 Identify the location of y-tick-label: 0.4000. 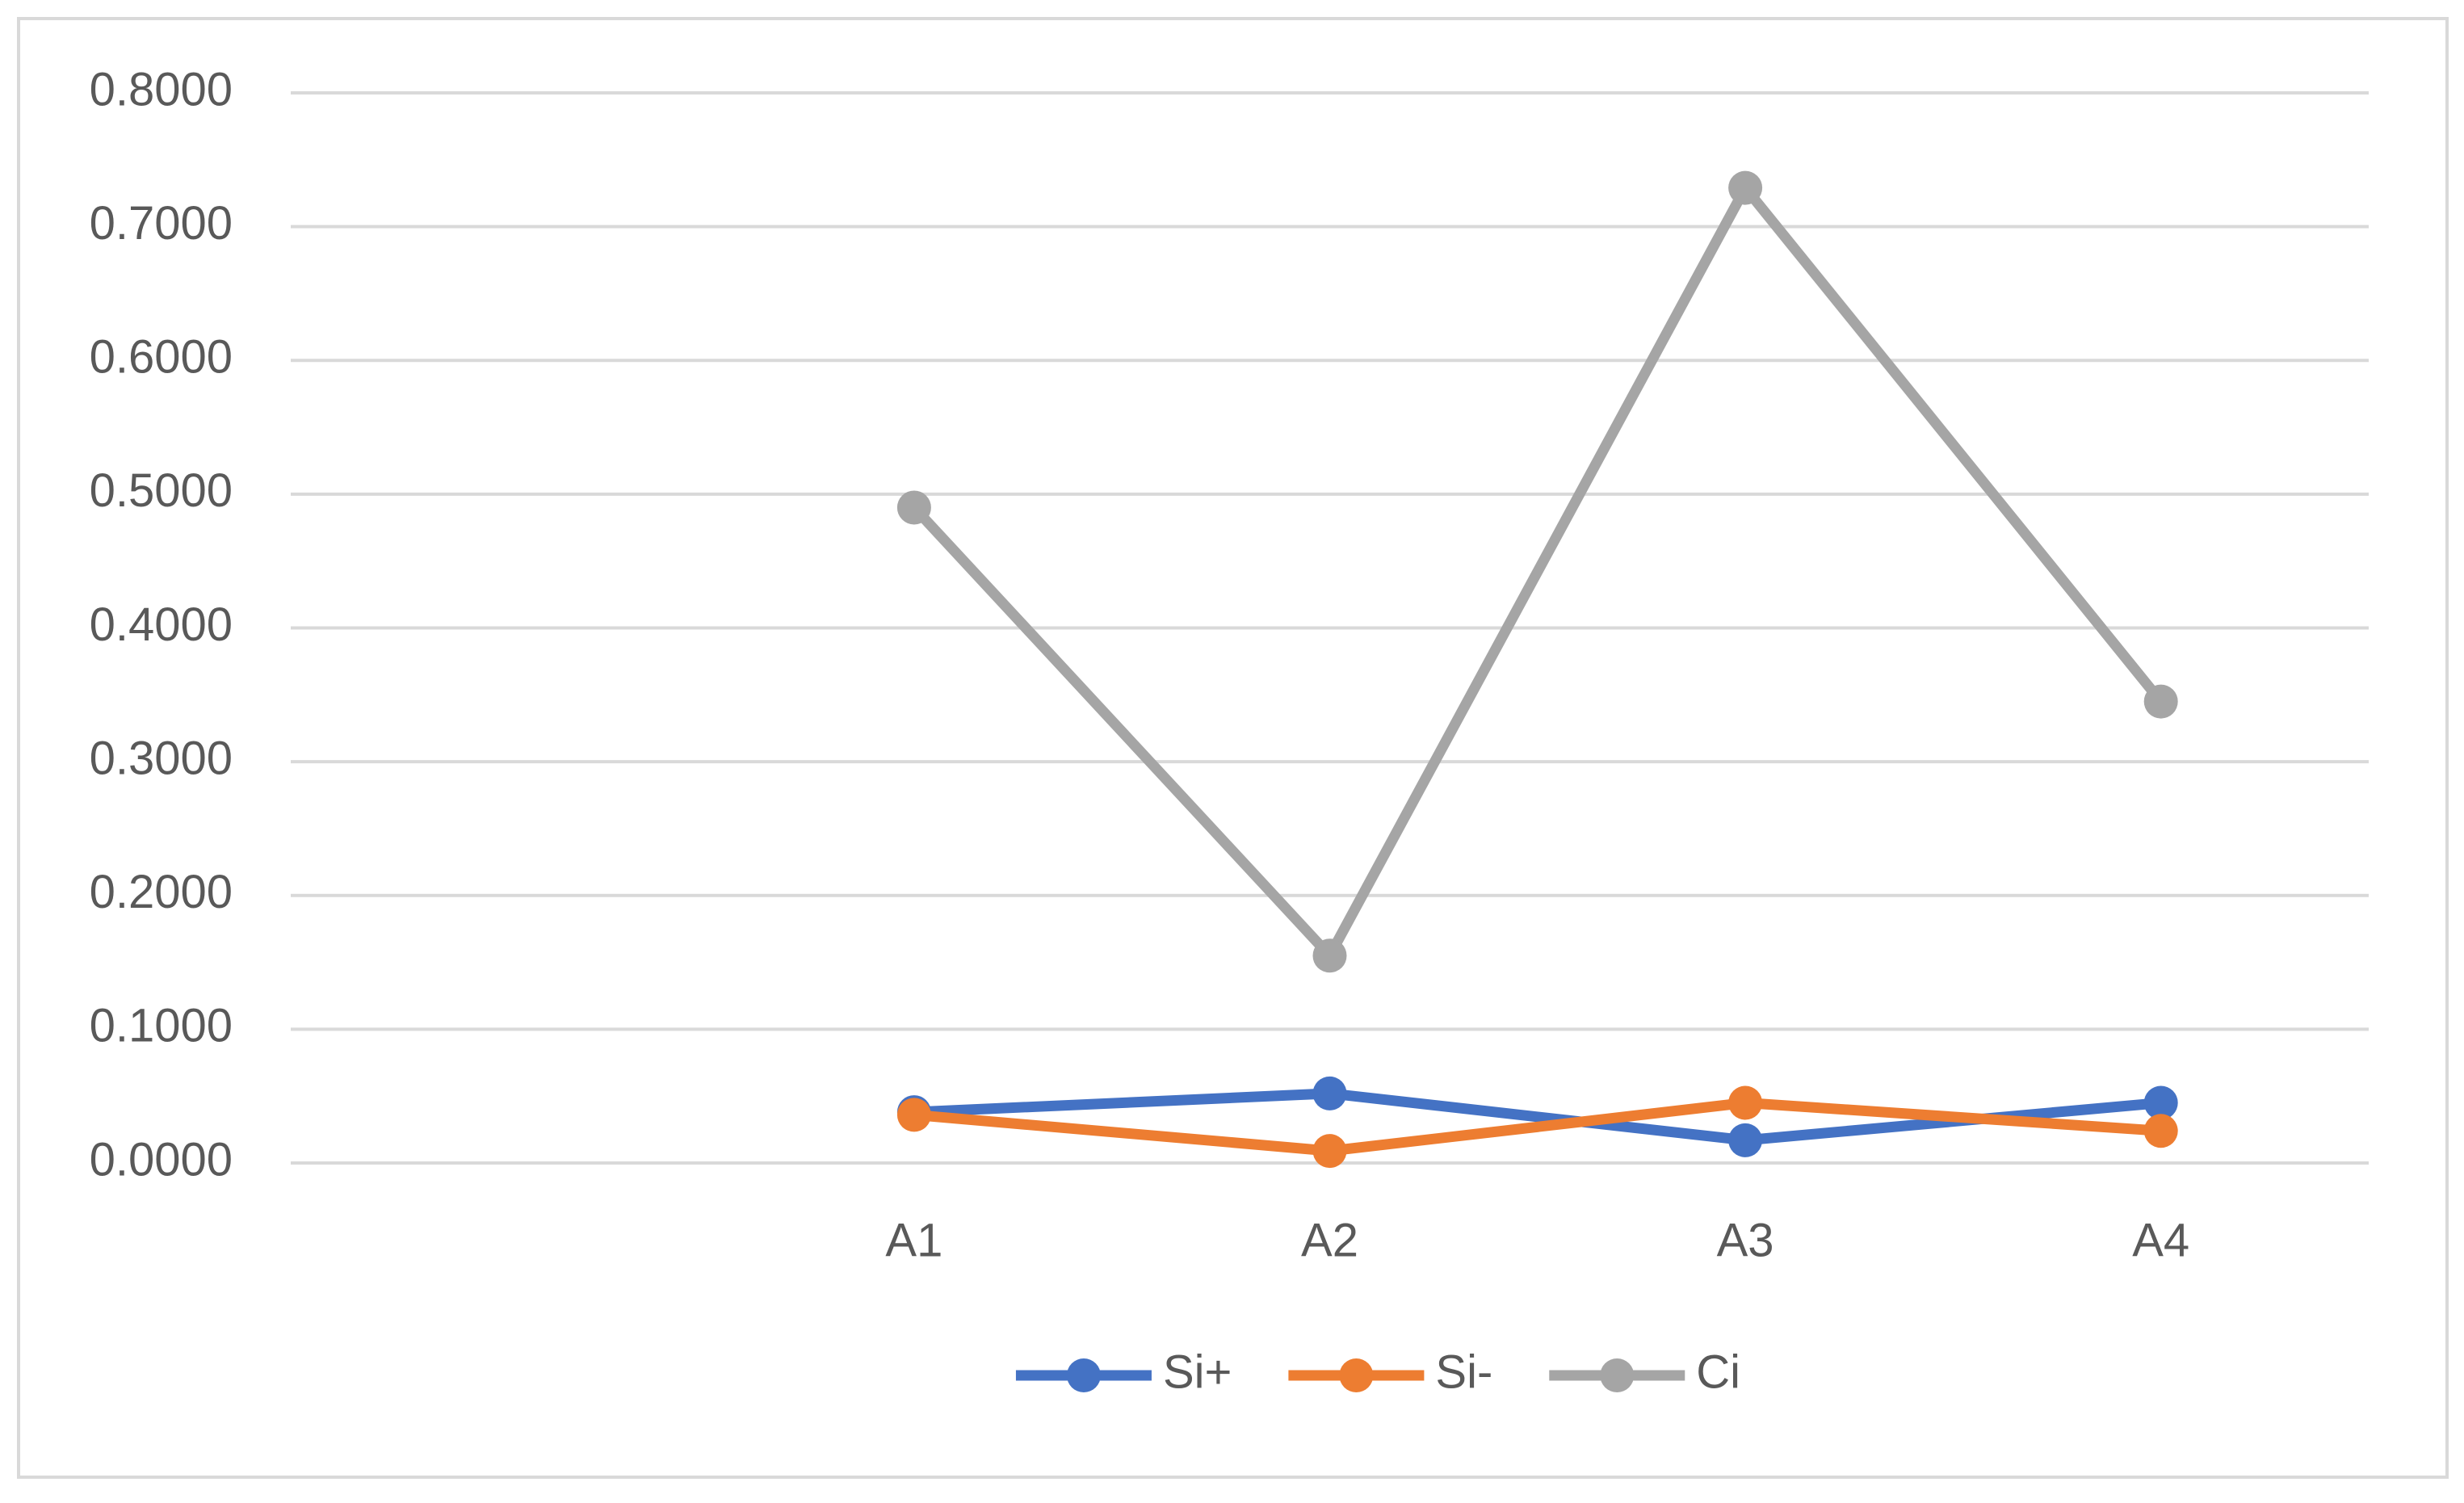
(161, 624).